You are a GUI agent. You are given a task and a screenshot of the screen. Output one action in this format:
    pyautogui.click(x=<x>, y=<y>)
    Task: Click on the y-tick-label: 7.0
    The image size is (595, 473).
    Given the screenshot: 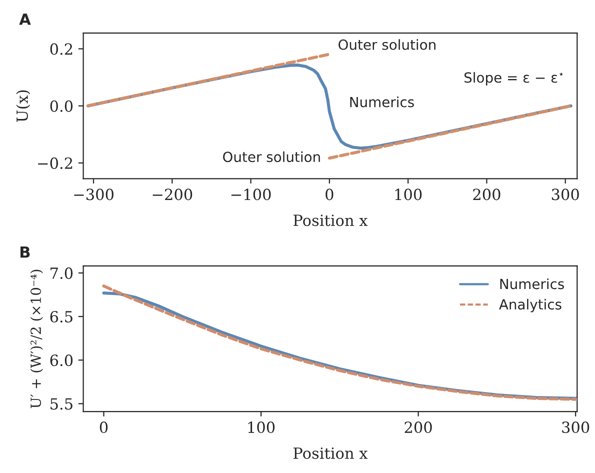 What is the action you would take?
    pyautogui.click(x=61, y=273)
    